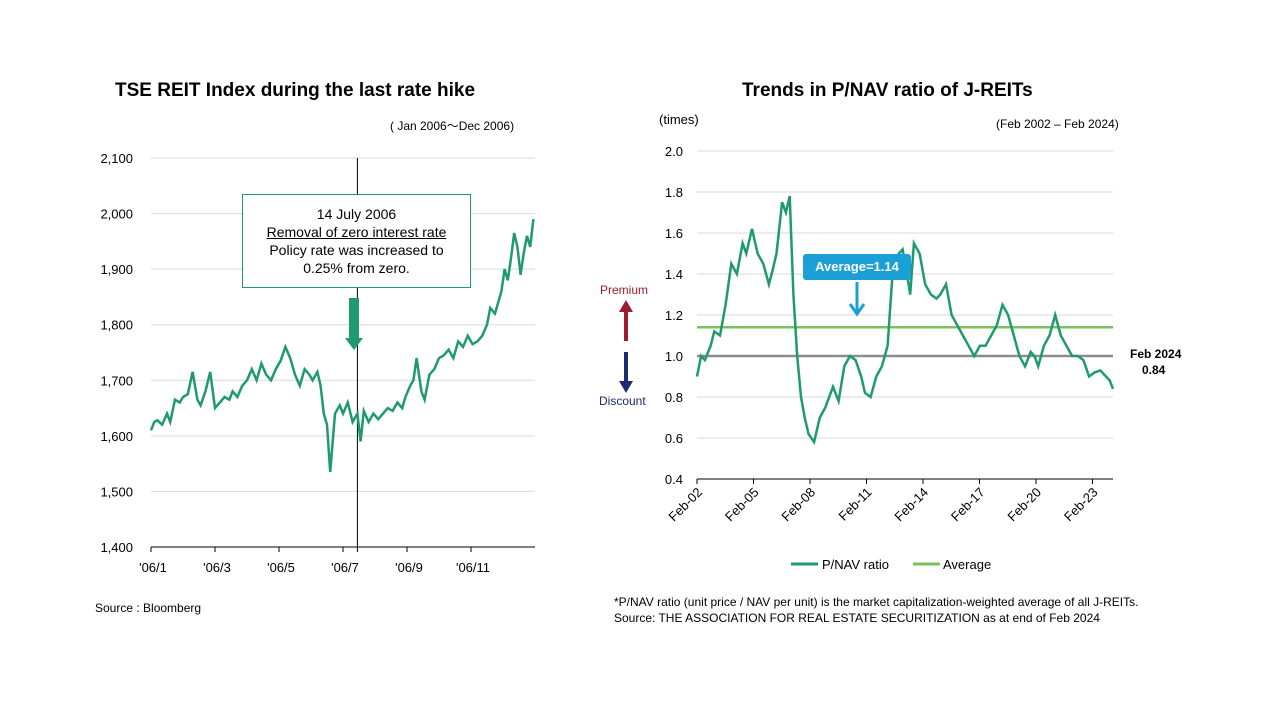 The width and height of the screenshot is (1280, 720). Describe the element at coordinates (116, 158) in the screenshot. I see `left-y-tick-label: 2,100` at that location.